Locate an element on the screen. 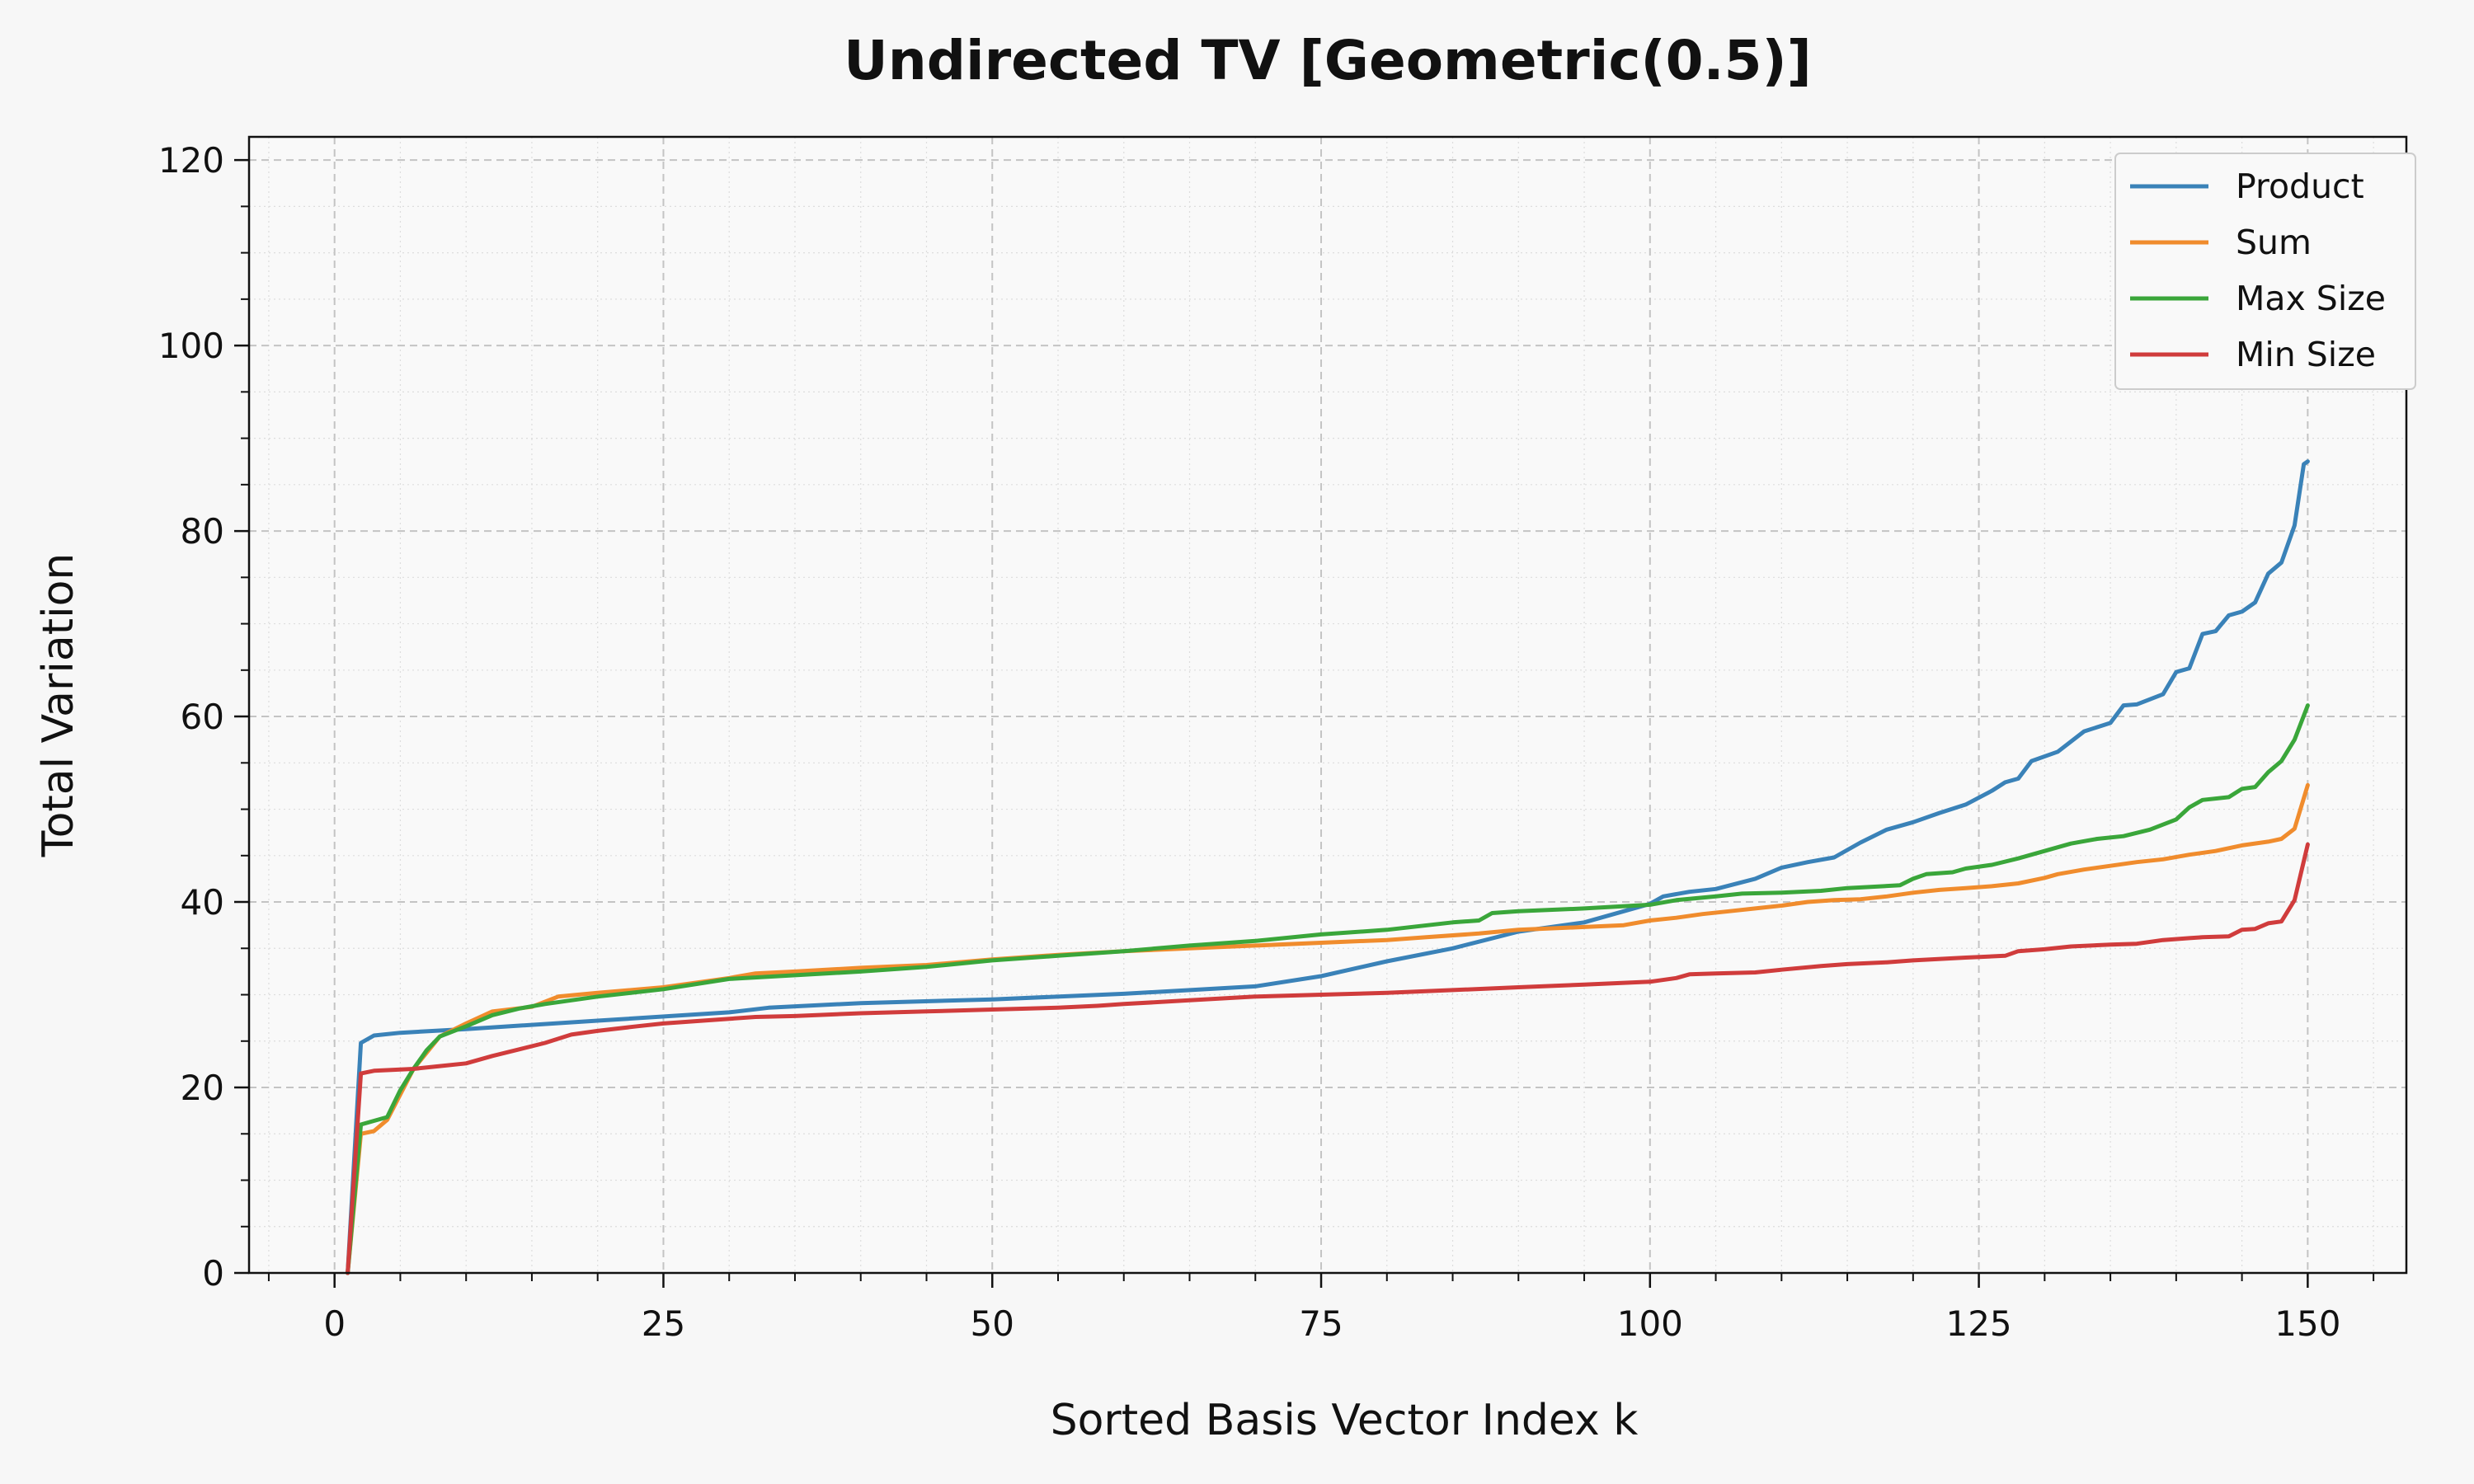 This screenshot has width=2474, height=1484. x-tick-label: 150 is located at coordinates (2307, 1323).